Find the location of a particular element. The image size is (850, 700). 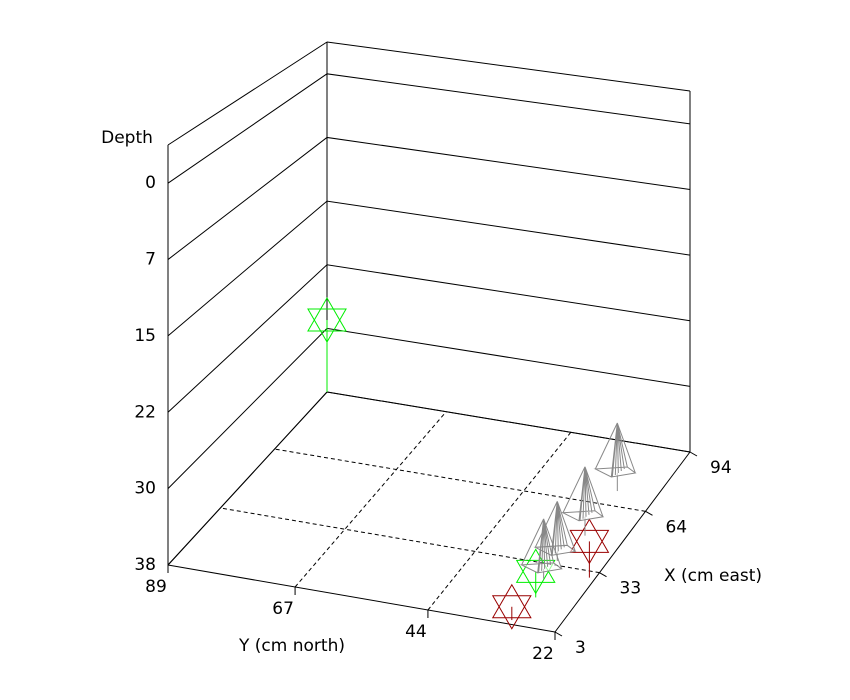

z-tick-label: 38 is located at coordinates (145, 565).